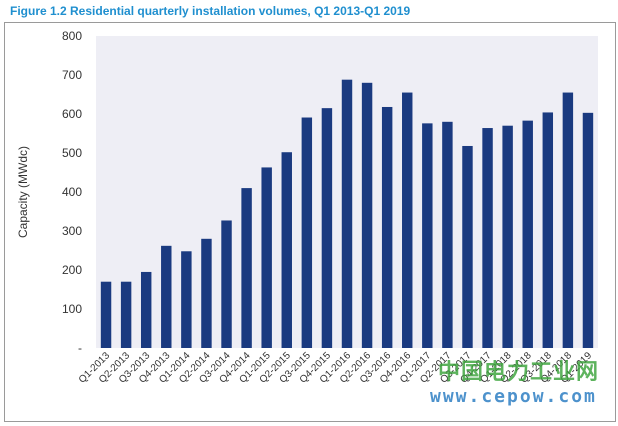 The width and height of the screenshot is (618, 426). I want to click on bar-q1-2019, so click(588, 230).